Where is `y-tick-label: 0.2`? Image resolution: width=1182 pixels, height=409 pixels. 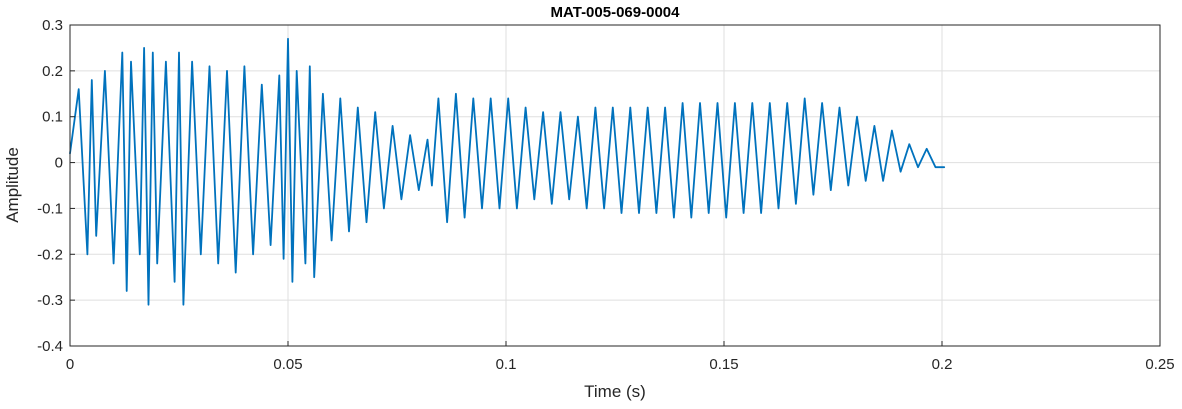
y-tick-label: 0.2 is located at coordinates (52, 71).